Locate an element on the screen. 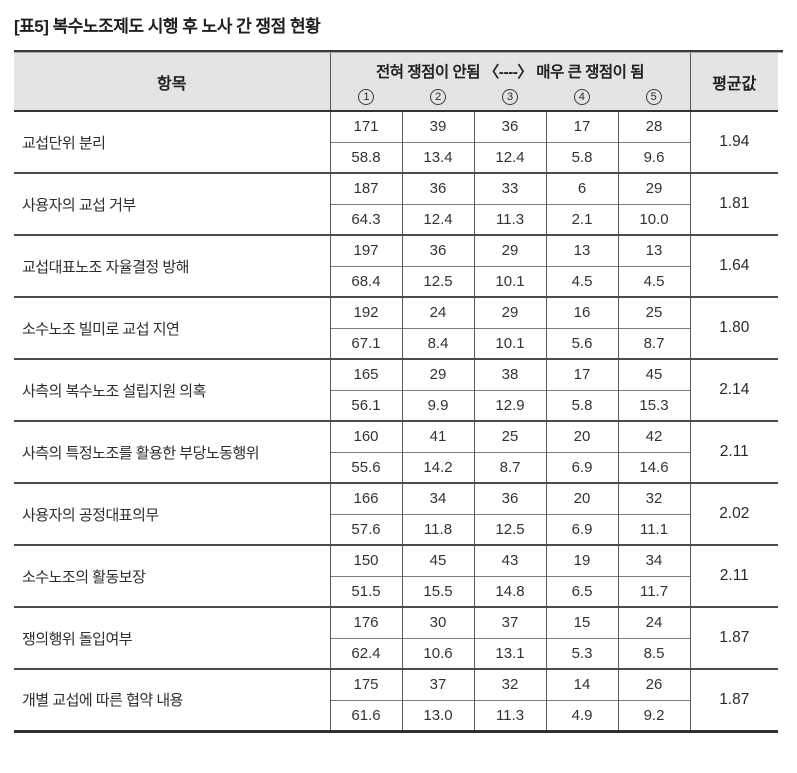 This screenshot has width=797, height=773. count-cell: 13 is located at coordinates (581, 250).